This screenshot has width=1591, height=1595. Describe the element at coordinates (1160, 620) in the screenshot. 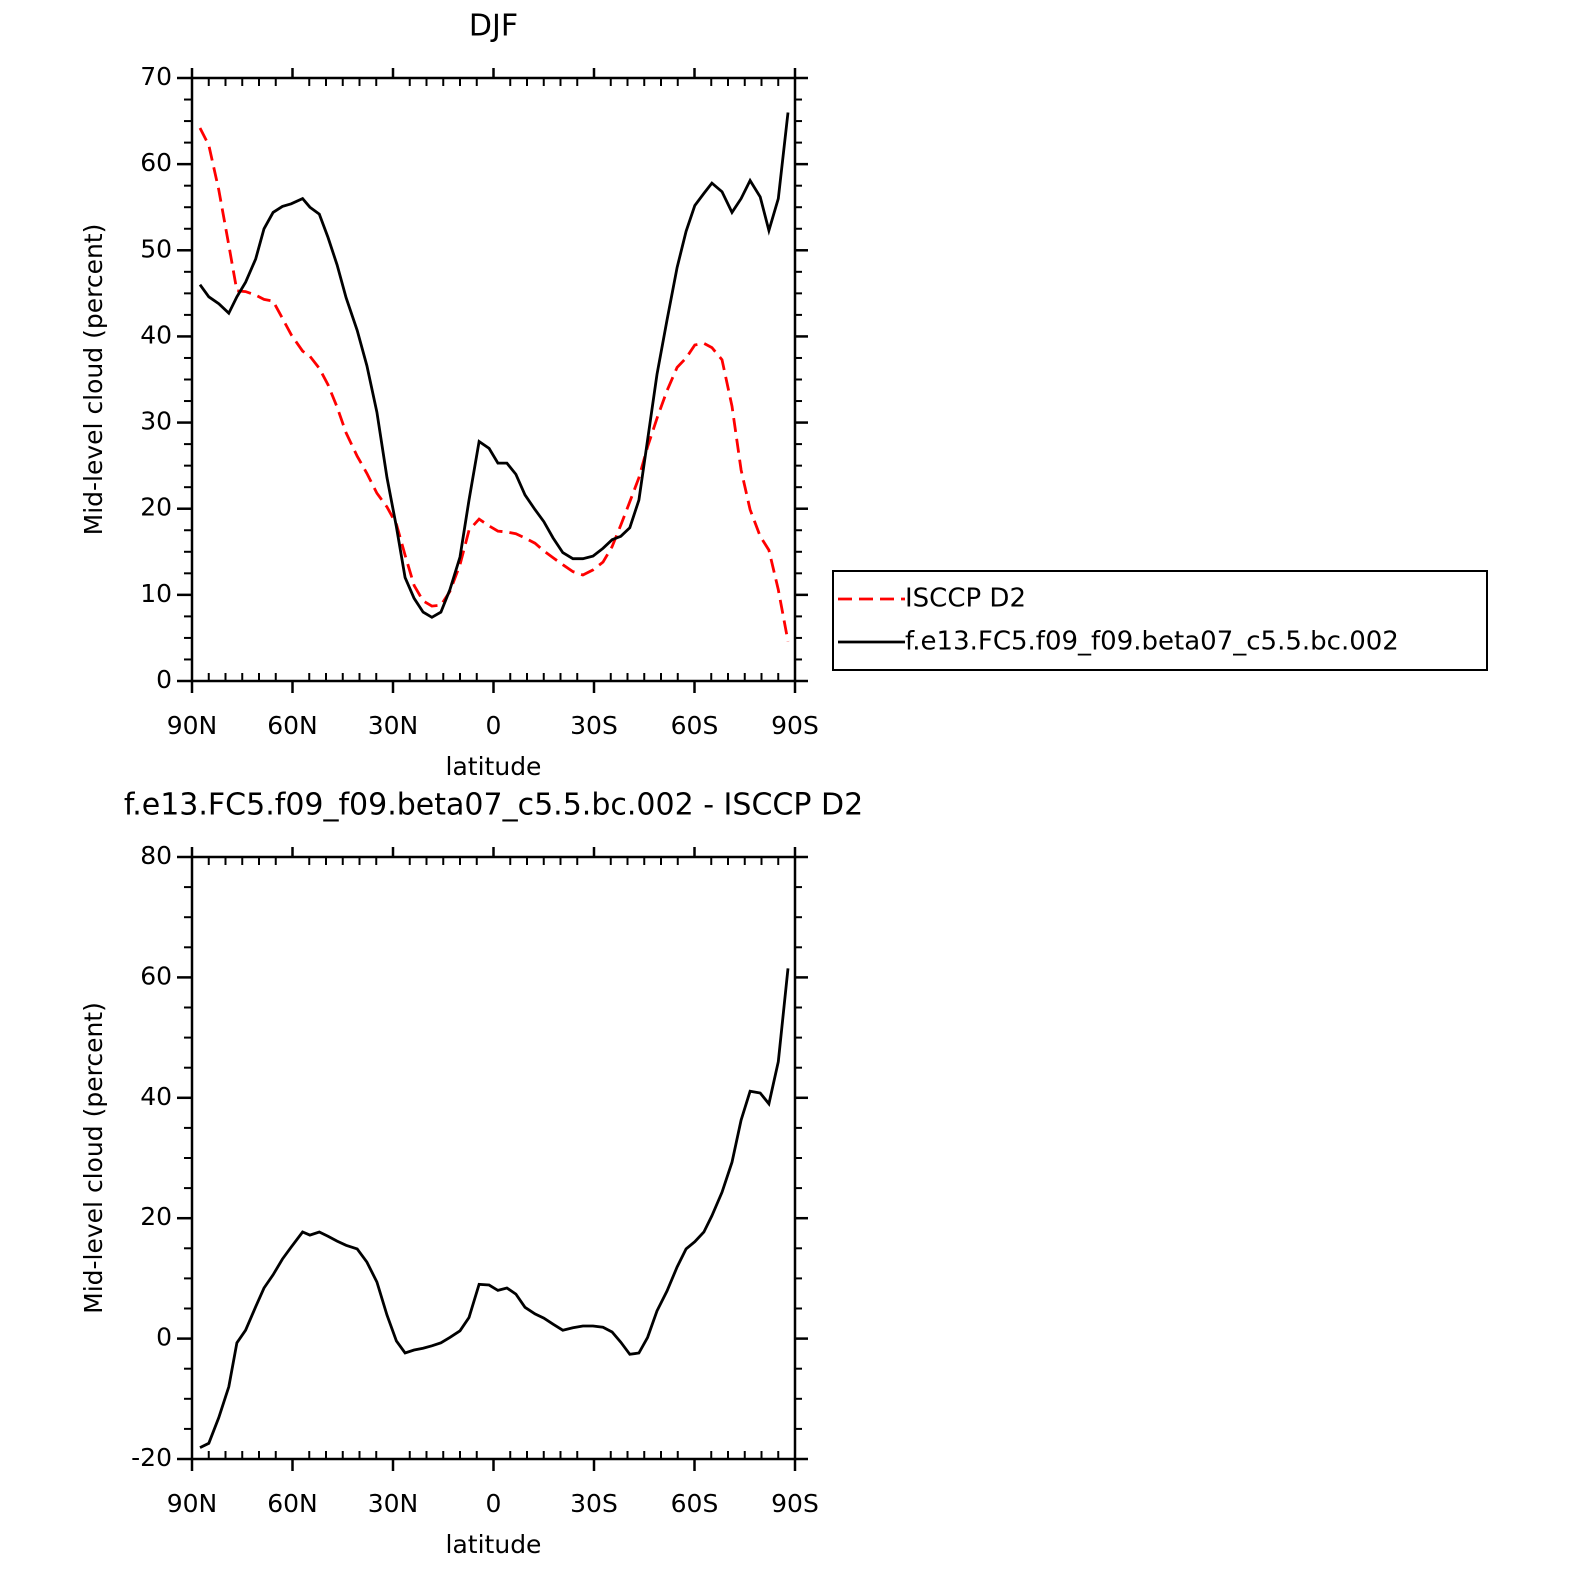

I see `legend-box` at that location.